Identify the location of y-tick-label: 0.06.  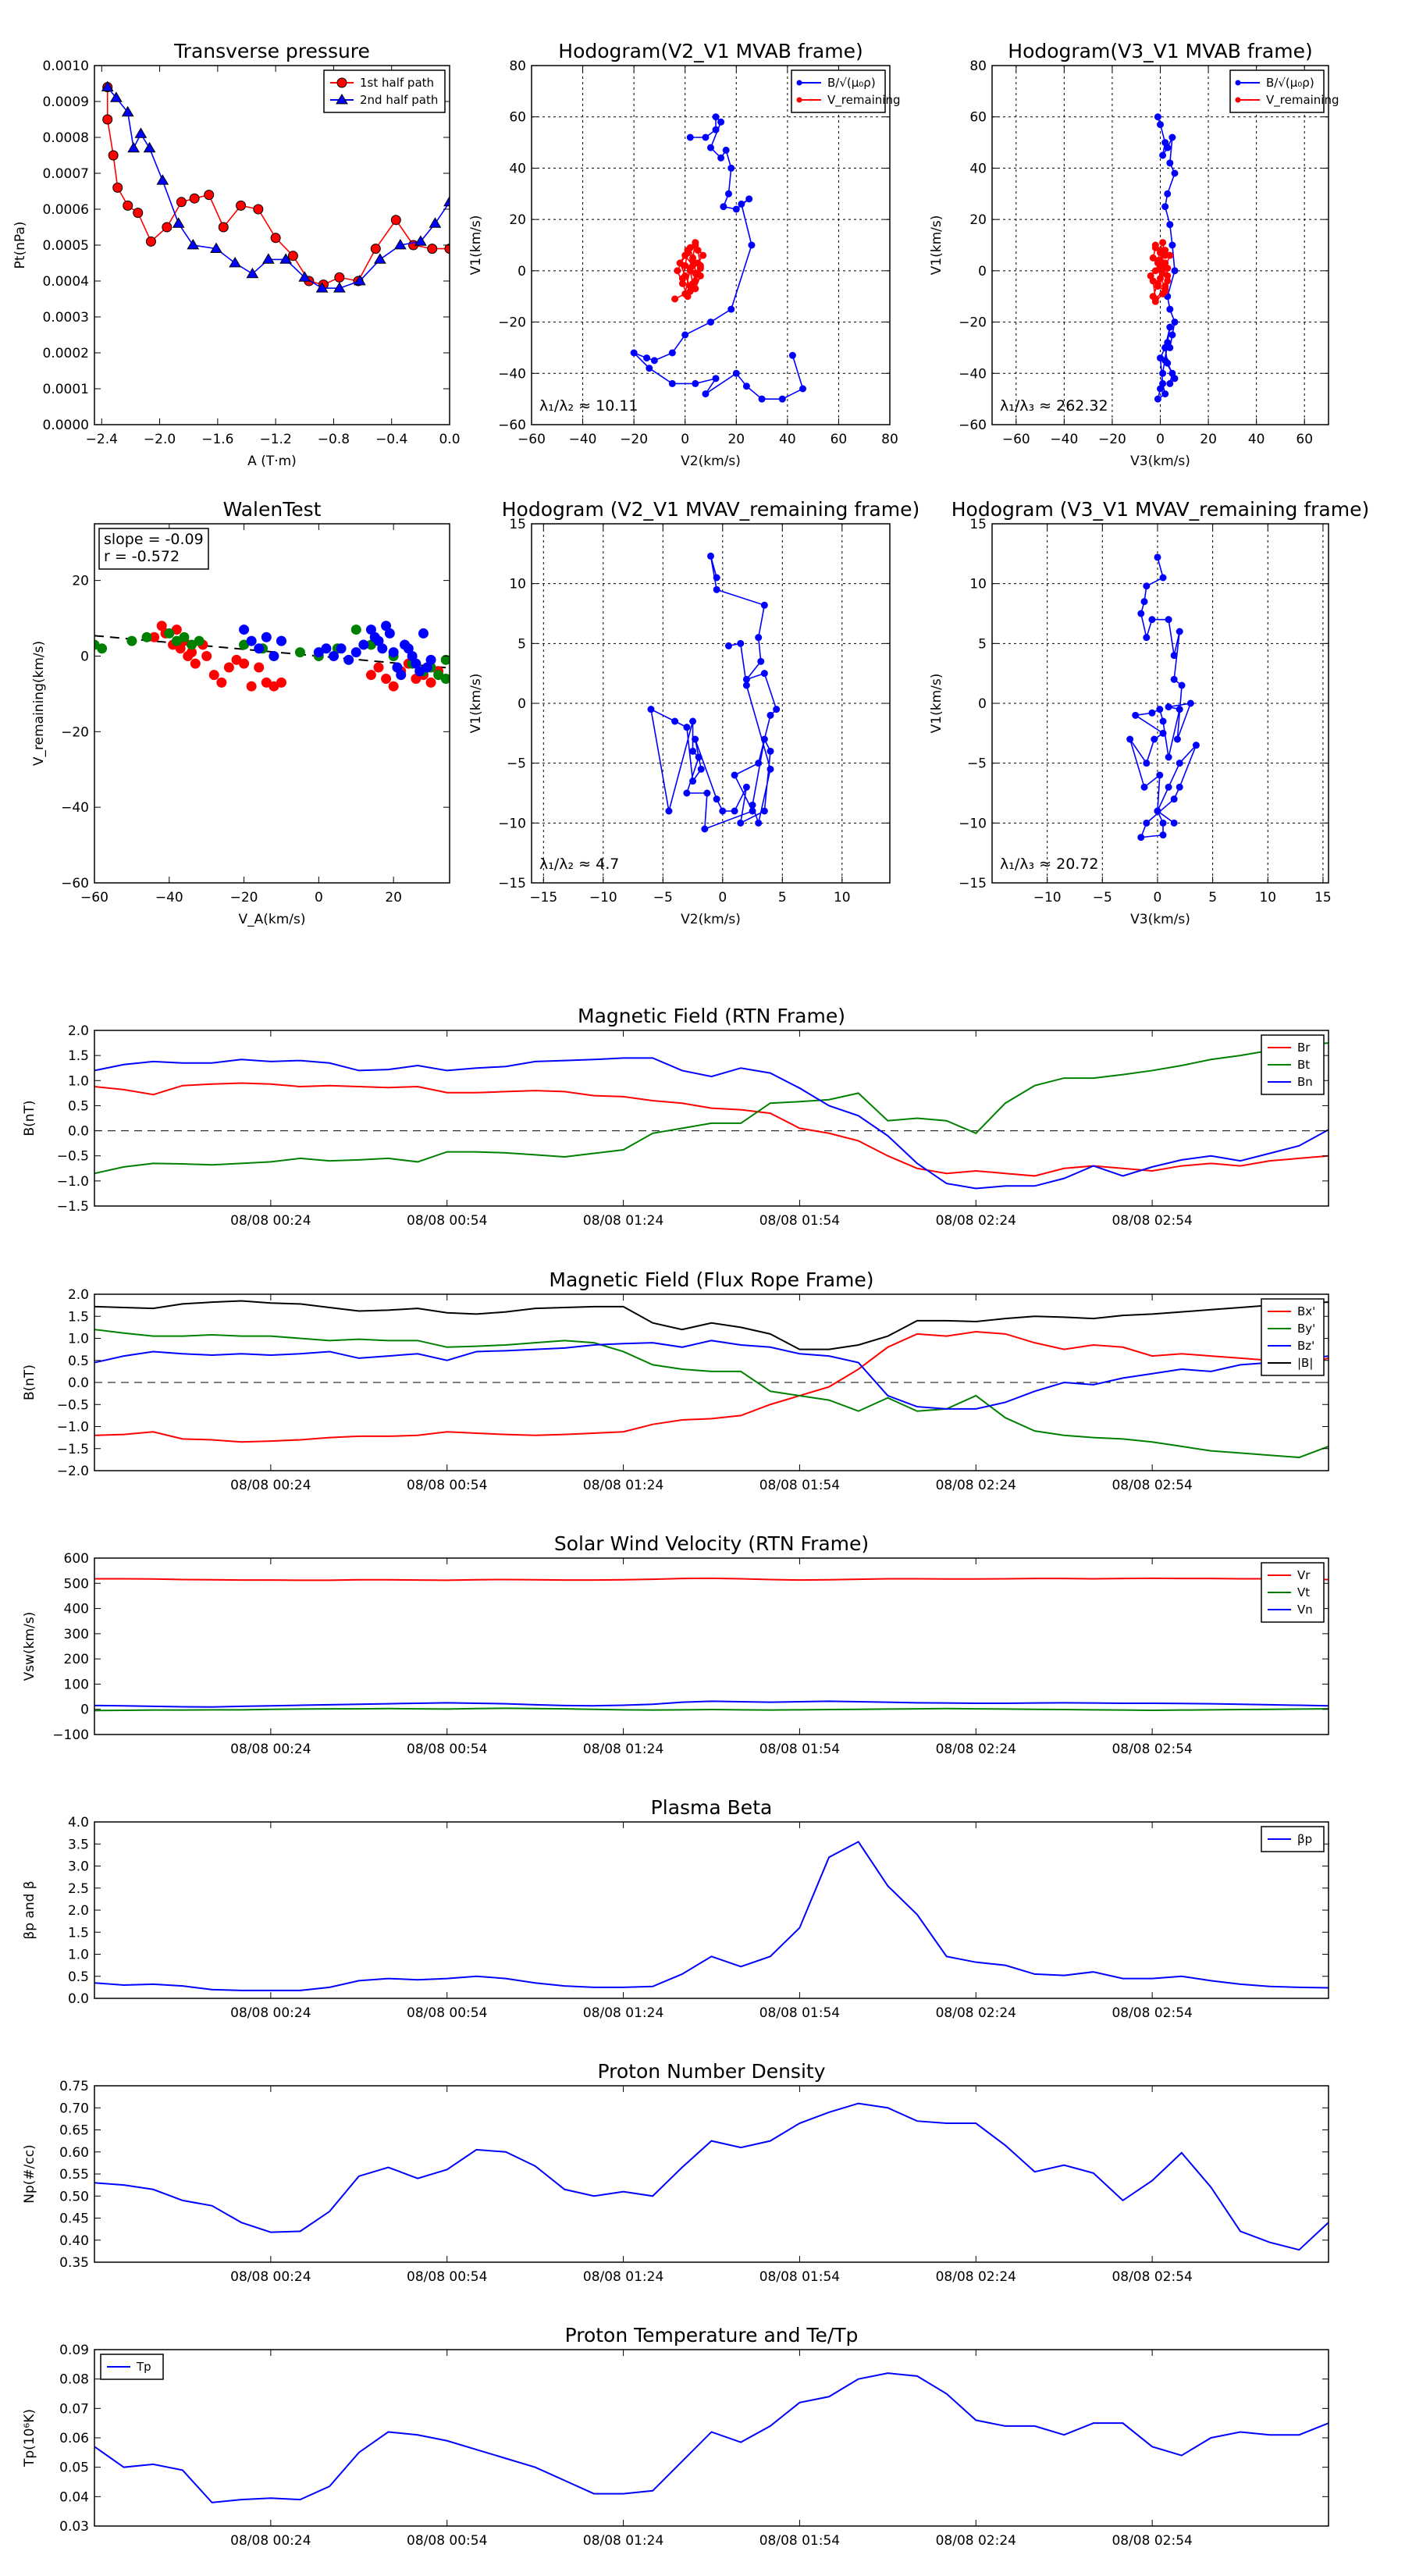
(74, 2438).